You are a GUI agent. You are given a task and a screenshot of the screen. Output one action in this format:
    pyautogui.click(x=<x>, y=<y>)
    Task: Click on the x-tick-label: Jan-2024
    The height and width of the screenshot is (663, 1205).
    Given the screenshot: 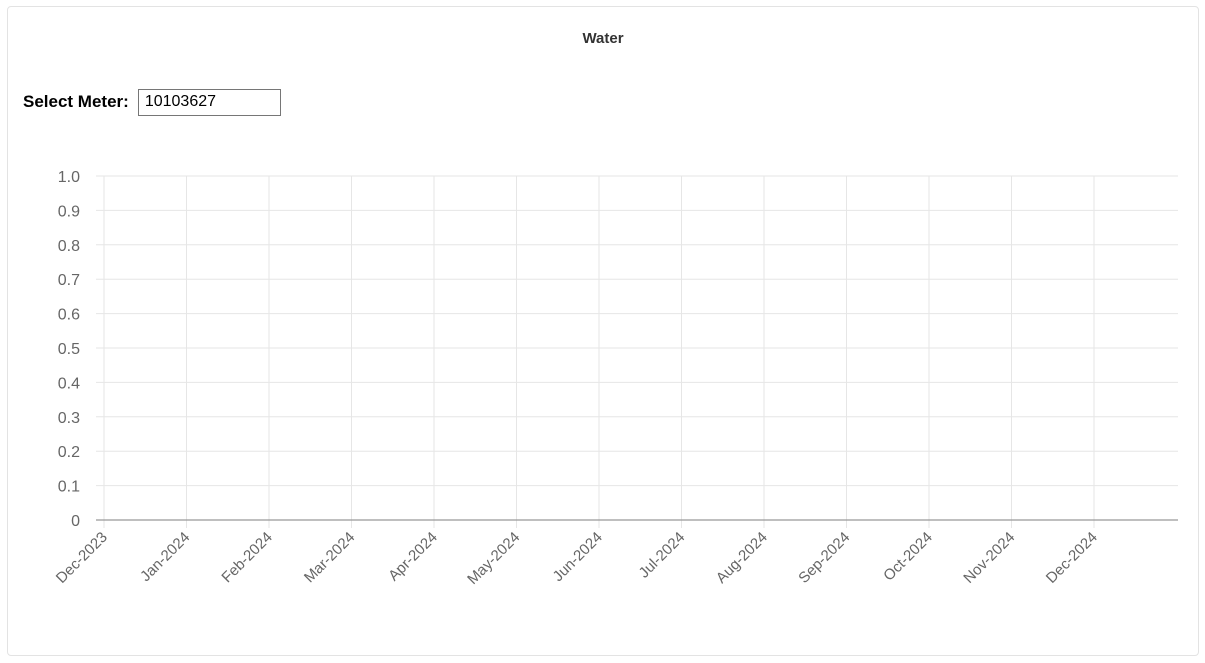 What is the action you would take?
    pyautogui.click(x=165, y=557)
    